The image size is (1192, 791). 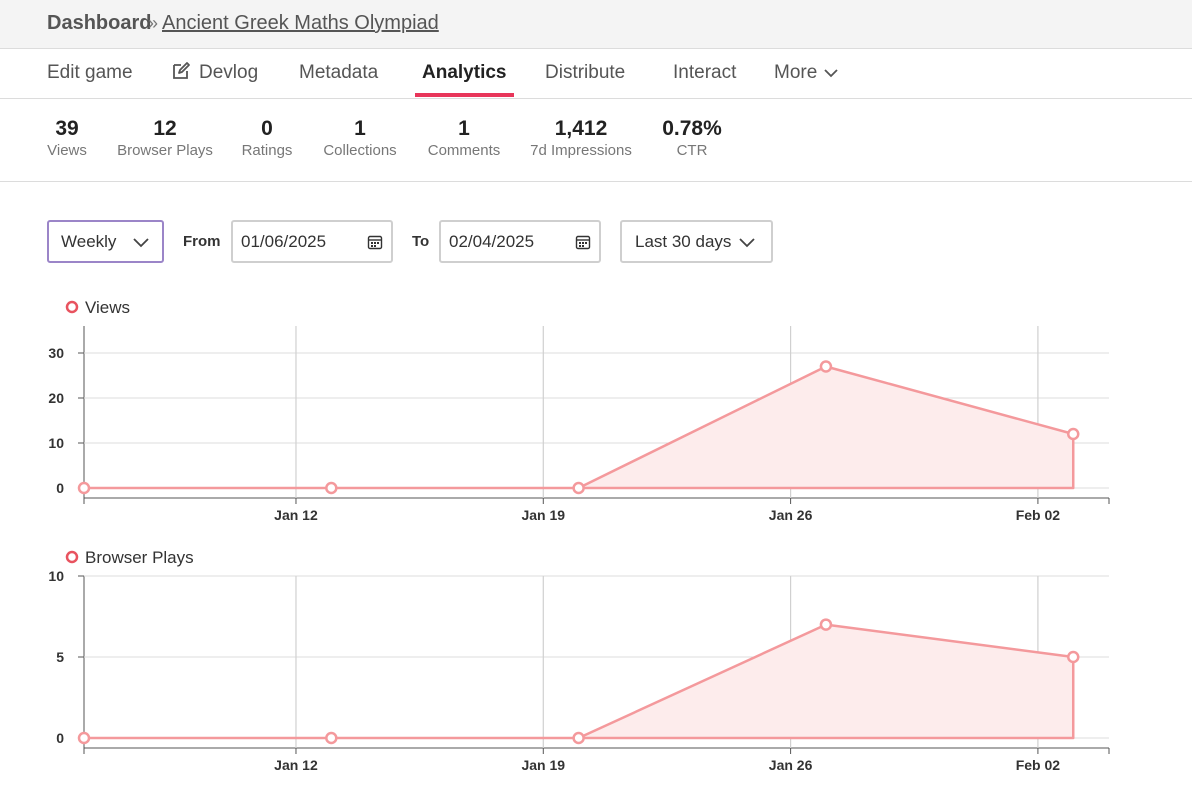 I want to click on edit-icon, so click(x=181, y=70).